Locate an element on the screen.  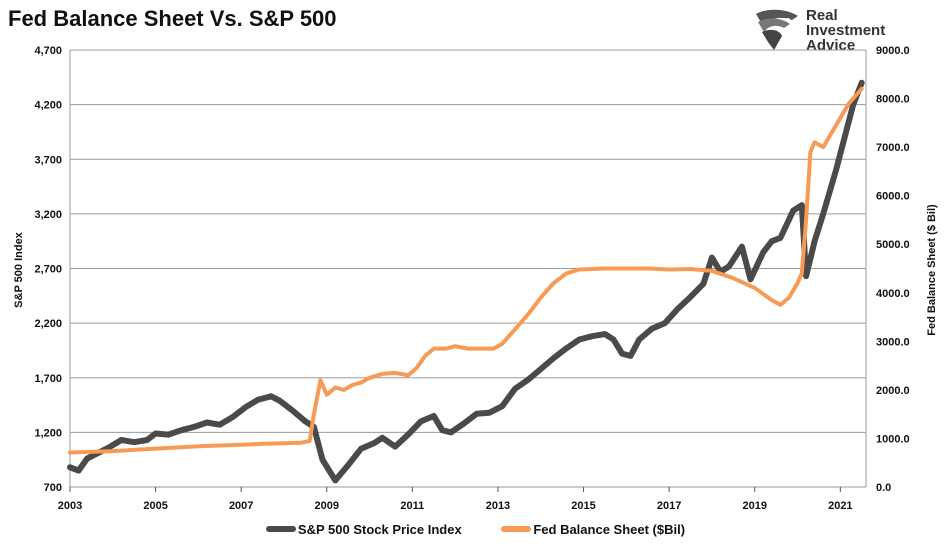
y-right-tick-label: 5000.0 is located at coordinates (893, 245).